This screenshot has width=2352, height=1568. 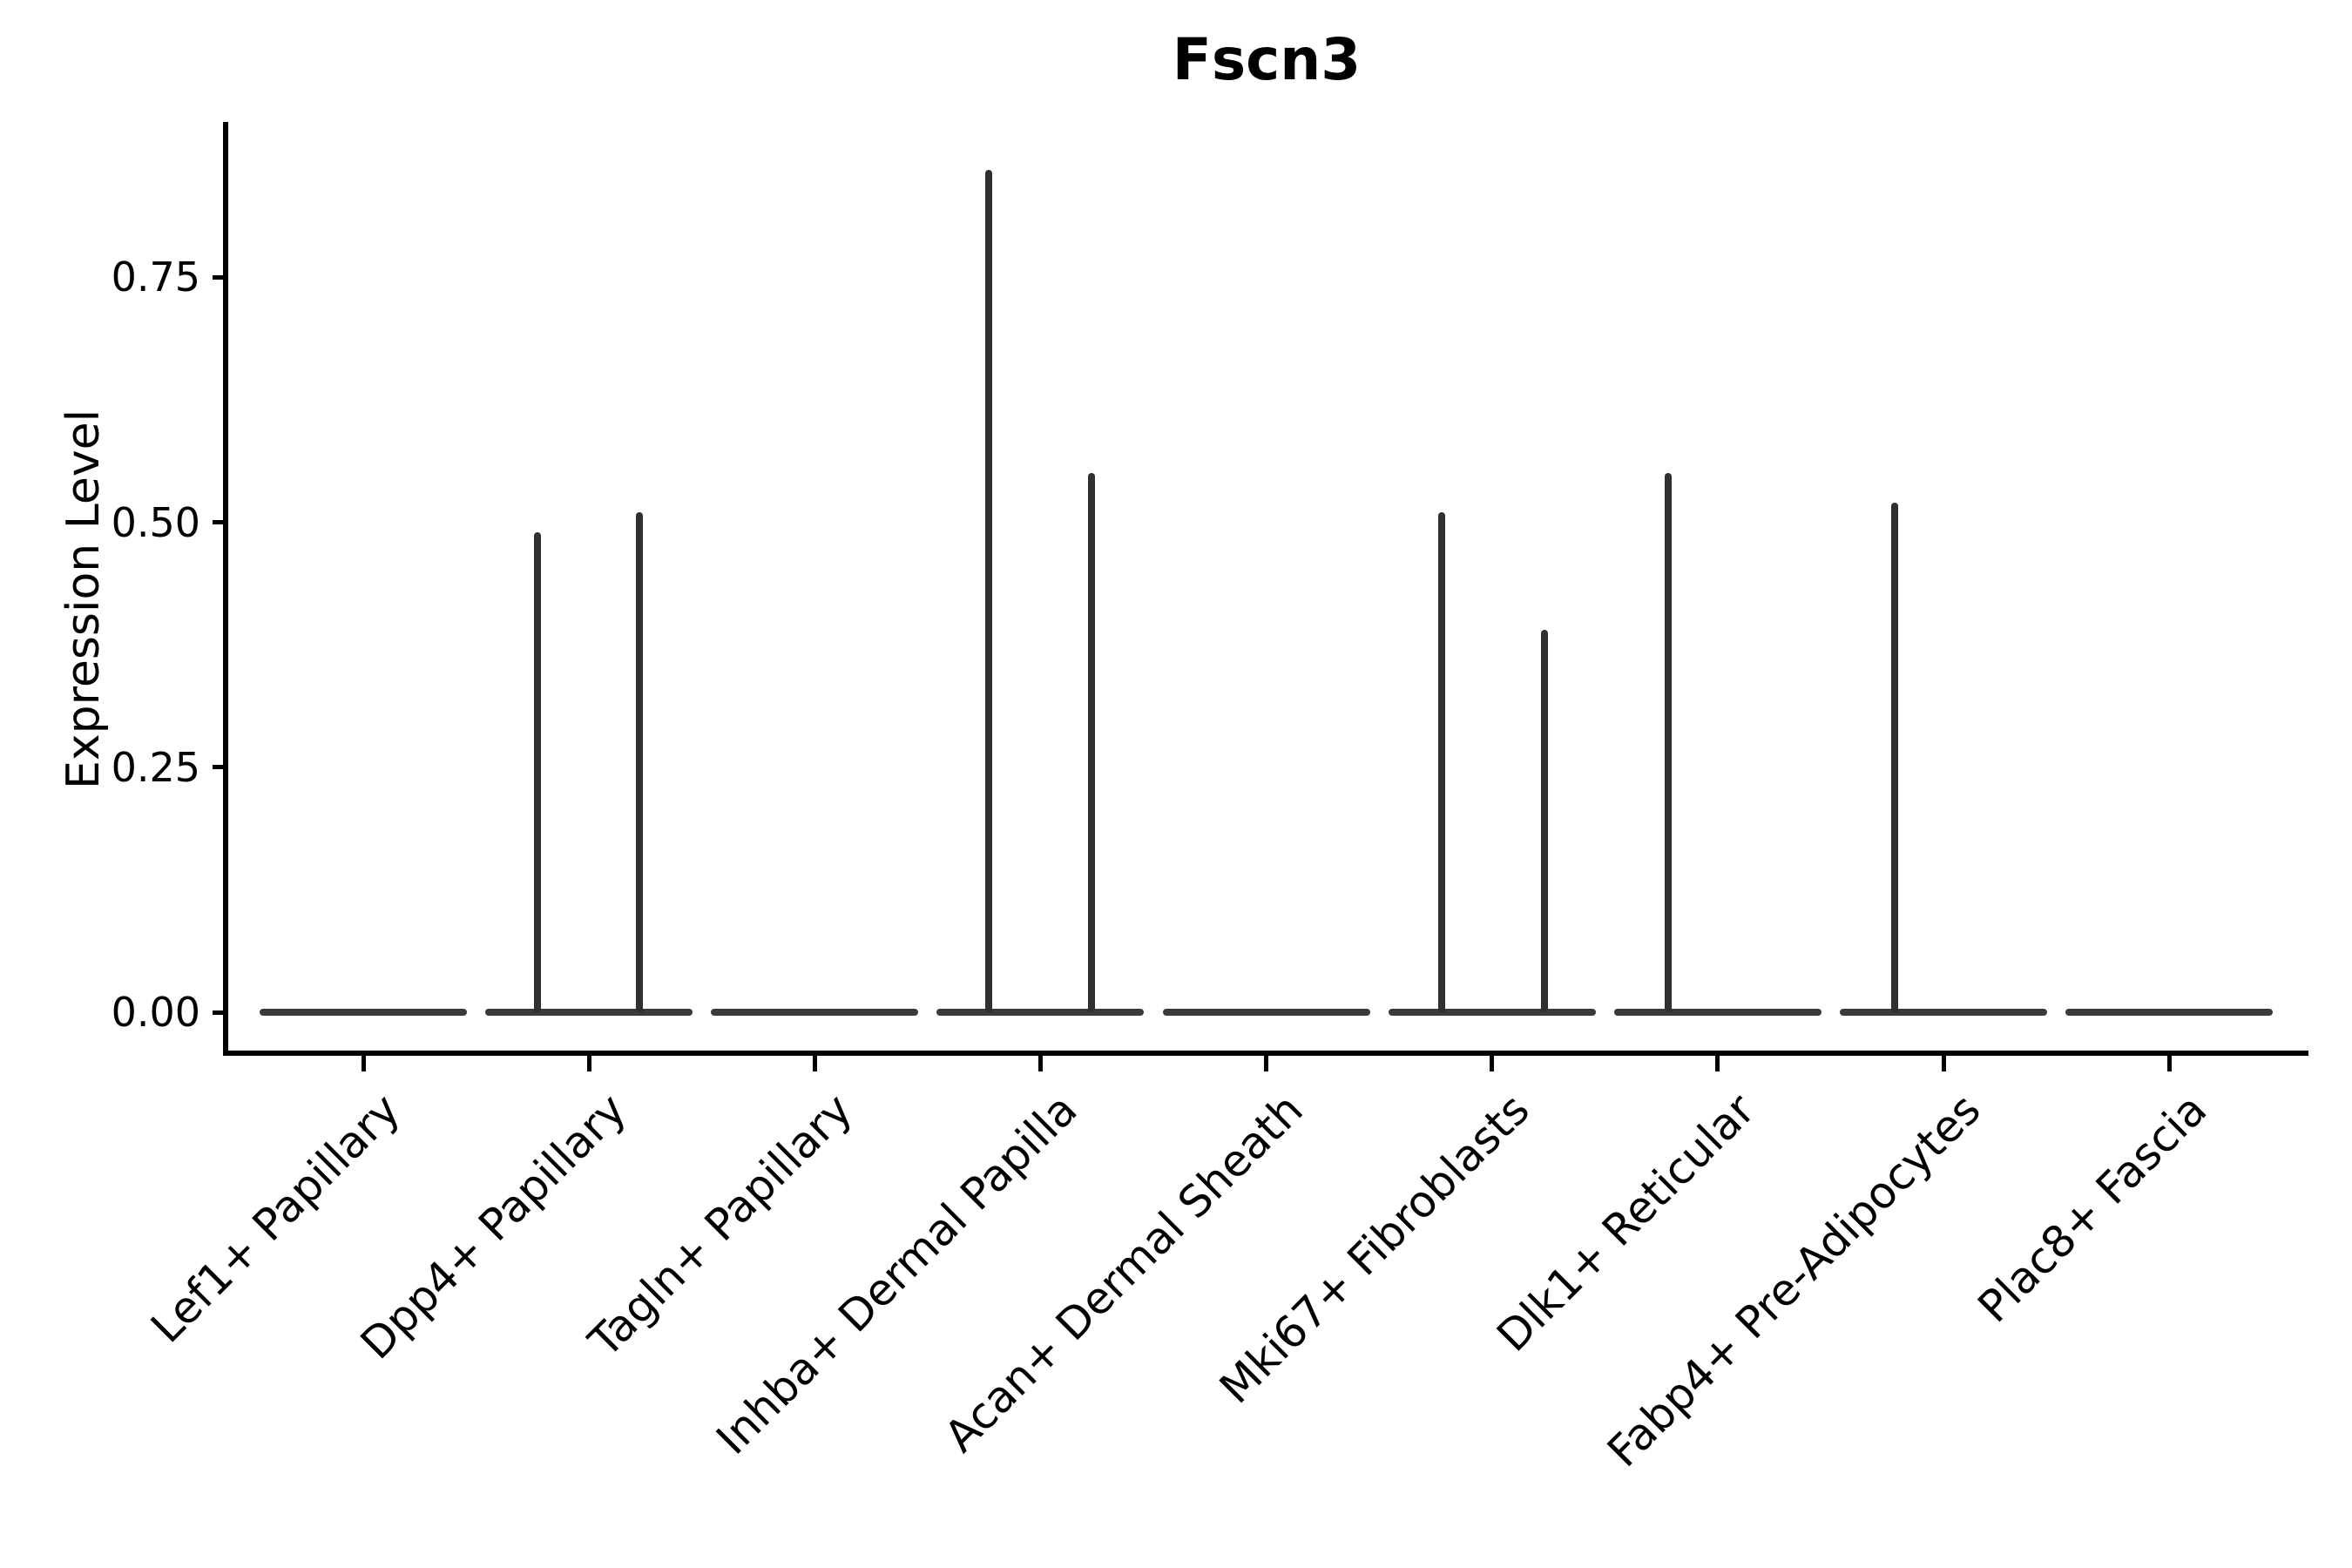 I want to click on y-tick-label: 0.75, so click(x=155, y=277).